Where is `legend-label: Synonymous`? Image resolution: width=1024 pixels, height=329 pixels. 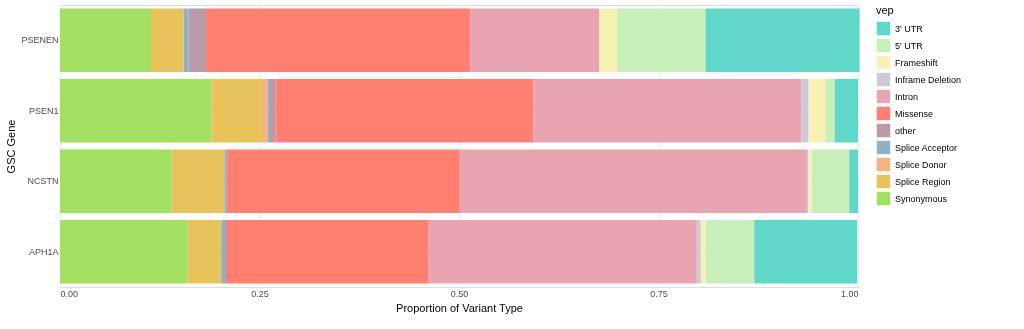 legend-label: Synonymous is located at coordinates (921, 198).